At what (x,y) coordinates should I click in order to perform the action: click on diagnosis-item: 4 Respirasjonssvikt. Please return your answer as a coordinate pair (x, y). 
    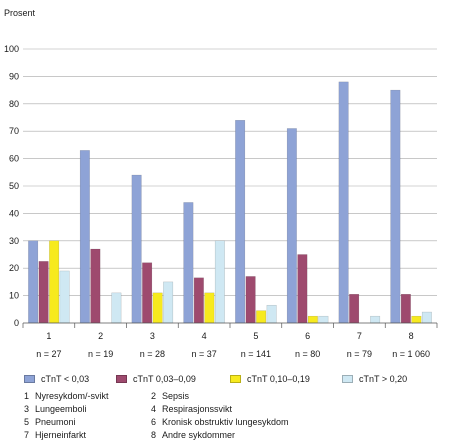
    Looking at the image, I should click on (191, 409).